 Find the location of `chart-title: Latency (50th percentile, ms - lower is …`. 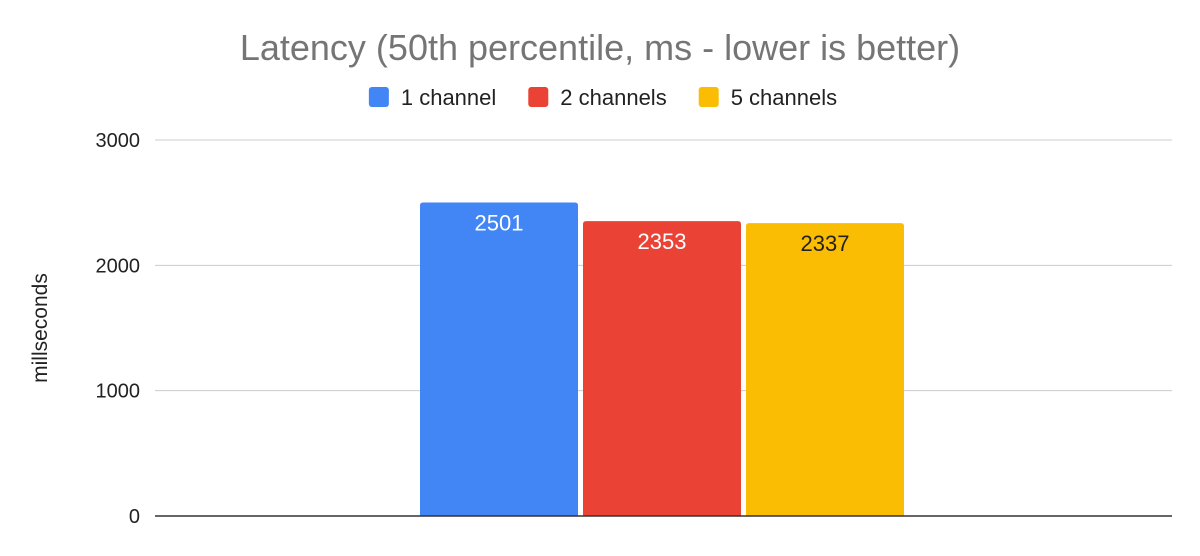

chart-title: Latency (50th percentile, ms - lower is … is located at coordinates (600, 47).